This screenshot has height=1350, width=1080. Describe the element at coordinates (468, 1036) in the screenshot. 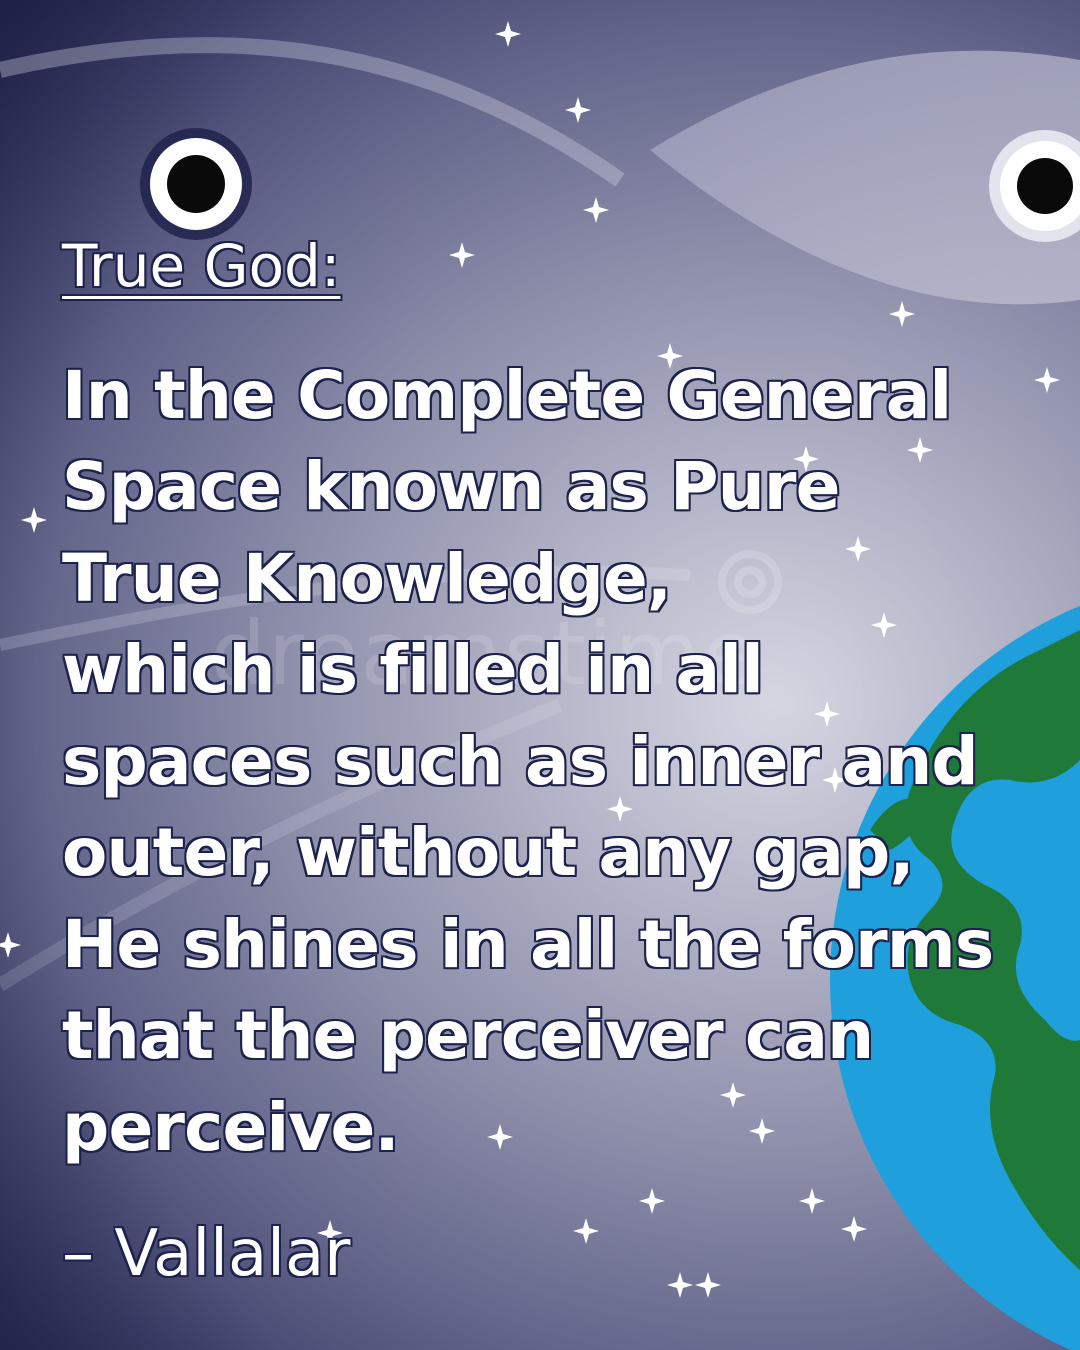

I see `quote-line: that the perceiver can` at that location.